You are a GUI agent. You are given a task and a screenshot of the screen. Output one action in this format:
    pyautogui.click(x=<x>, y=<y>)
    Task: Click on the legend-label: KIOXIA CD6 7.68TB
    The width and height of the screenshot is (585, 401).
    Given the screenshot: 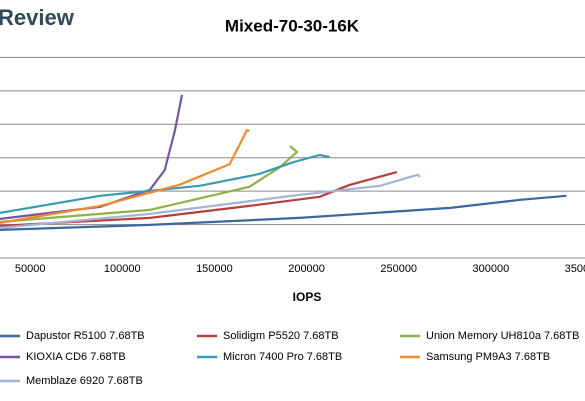 What is the action you would take?
    pyautogui.click(x=76, y=357)
    